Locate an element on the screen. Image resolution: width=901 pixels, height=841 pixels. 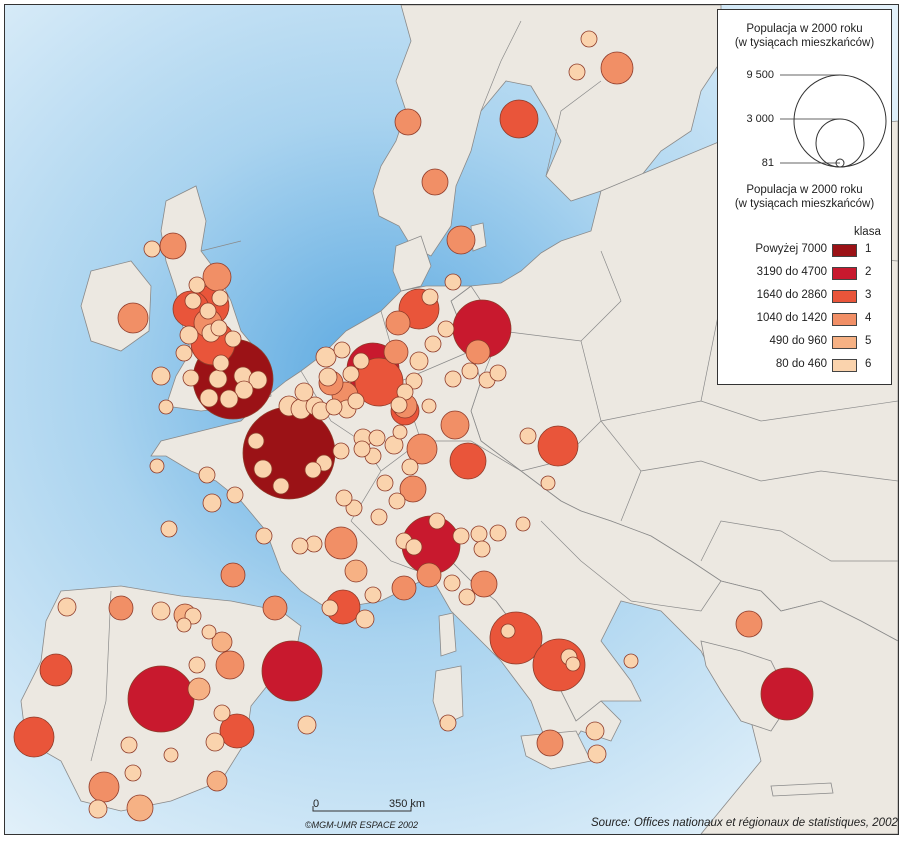
size-label-3000: 3 000 is located at coordinates (760, 119).